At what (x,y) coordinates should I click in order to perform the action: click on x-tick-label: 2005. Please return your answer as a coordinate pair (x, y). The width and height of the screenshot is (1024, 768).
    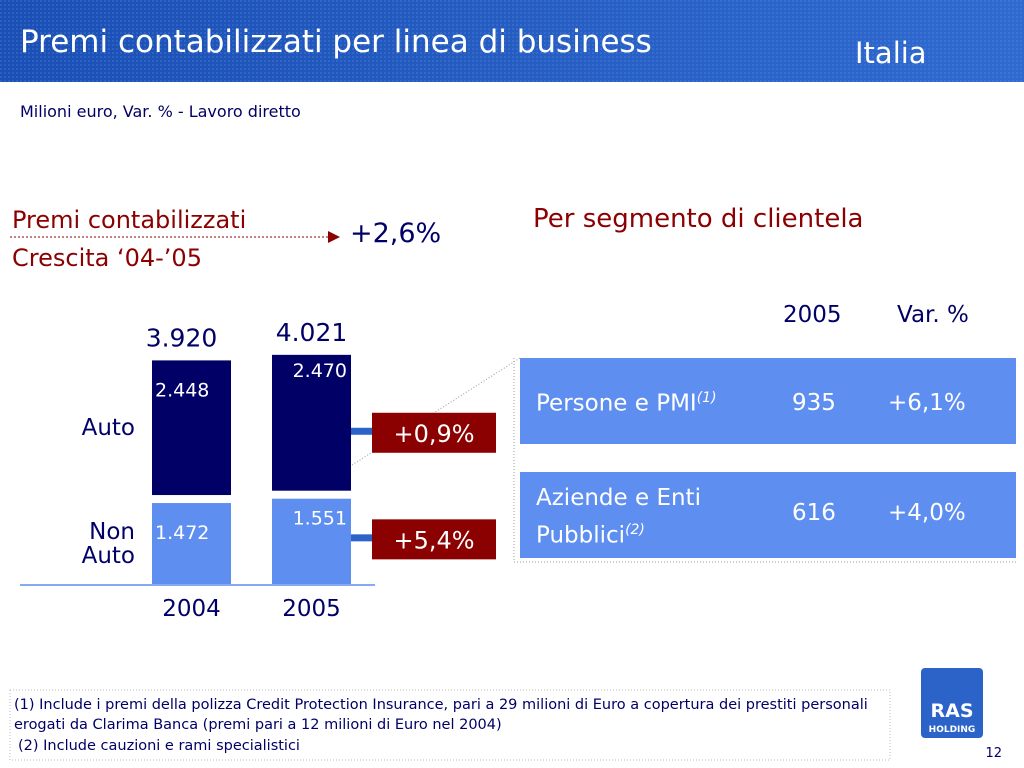
    Looking at the image, I should click on (311, 609).